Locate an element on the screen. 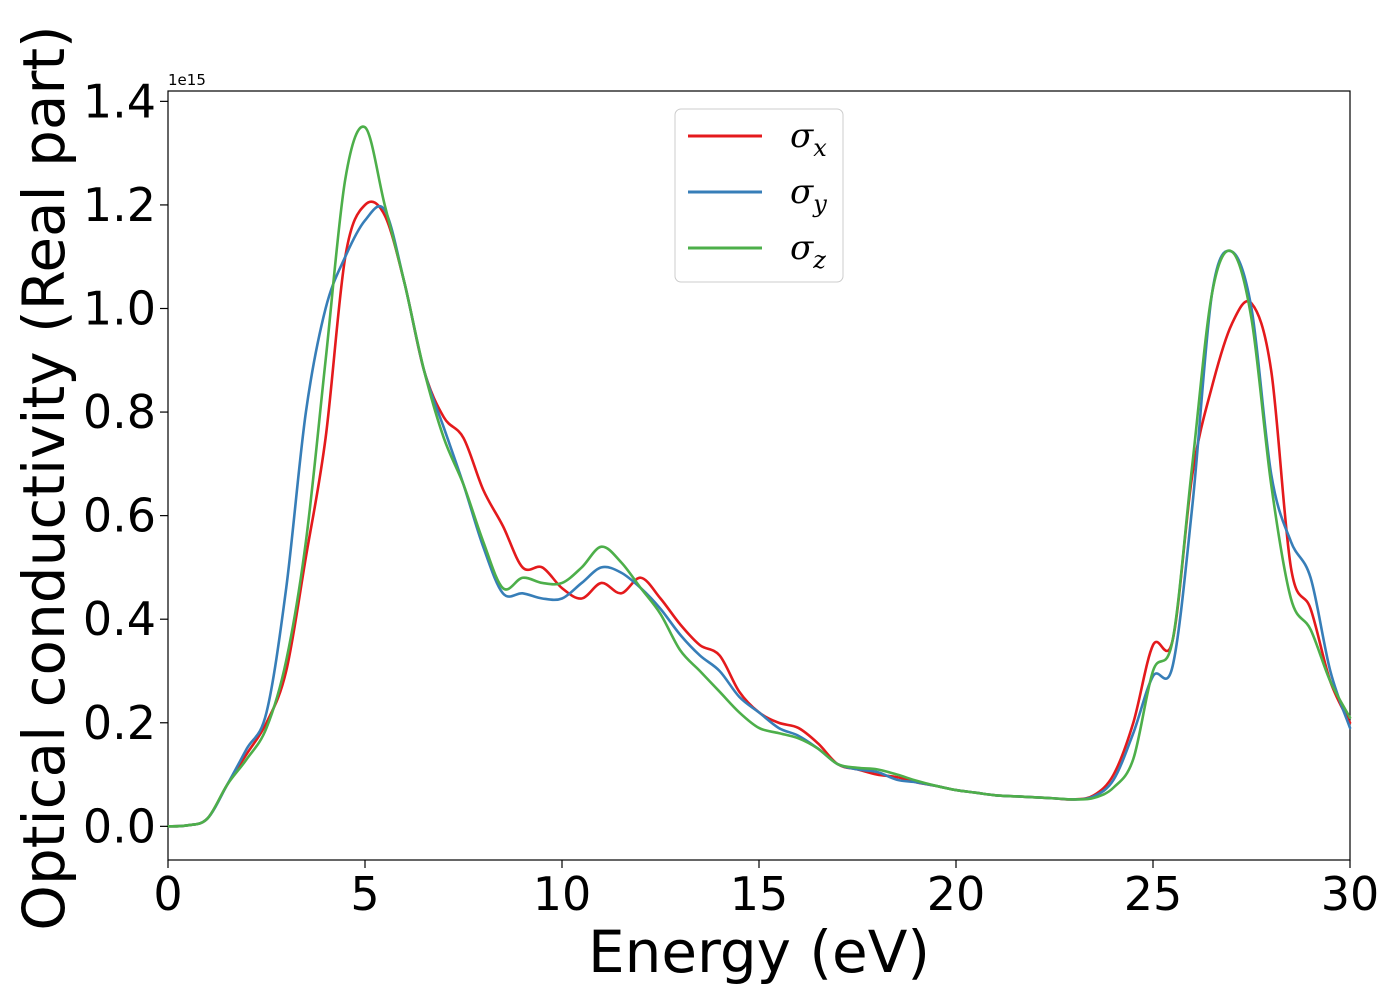 The width and height of the screenshot is (1400, 1000). y-tick-label: 0.6 is located at coordinates (119, 516).